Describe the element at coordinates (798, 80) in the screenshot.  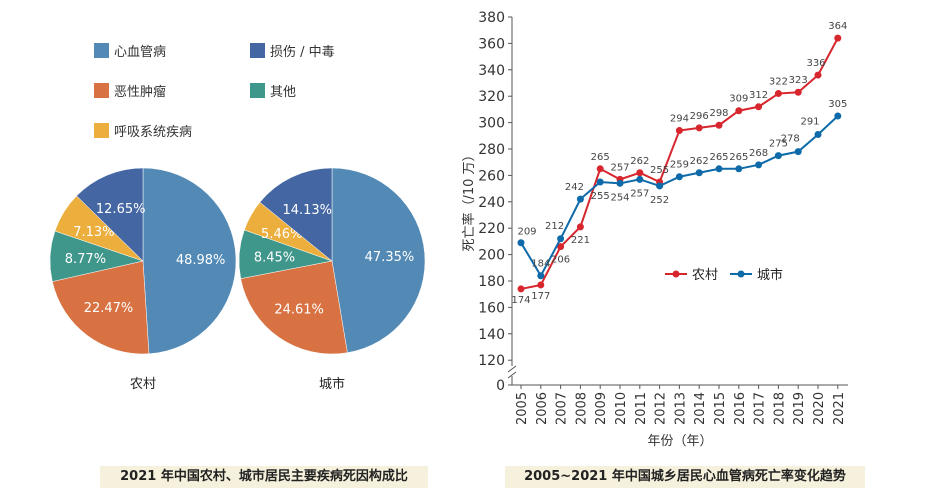
I see `data-label: 323` at that location.